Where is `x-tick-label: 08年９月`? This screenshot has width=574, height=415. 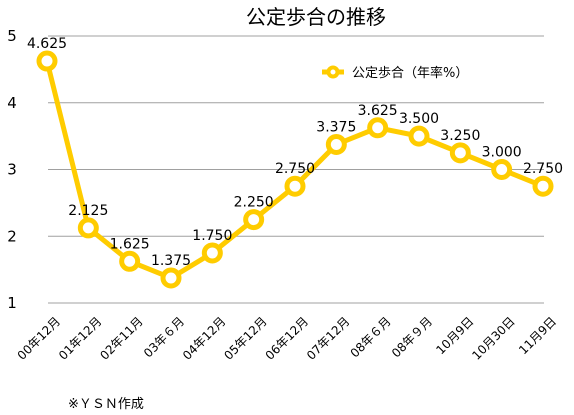
x-tick-label: 08年９月 is located at coordinates (412, 337).